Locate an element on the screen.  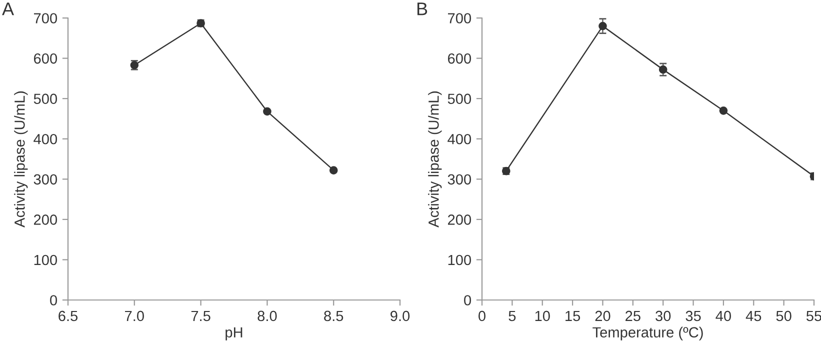
x-tick-label: 45 is located at coordinates (754, 316).